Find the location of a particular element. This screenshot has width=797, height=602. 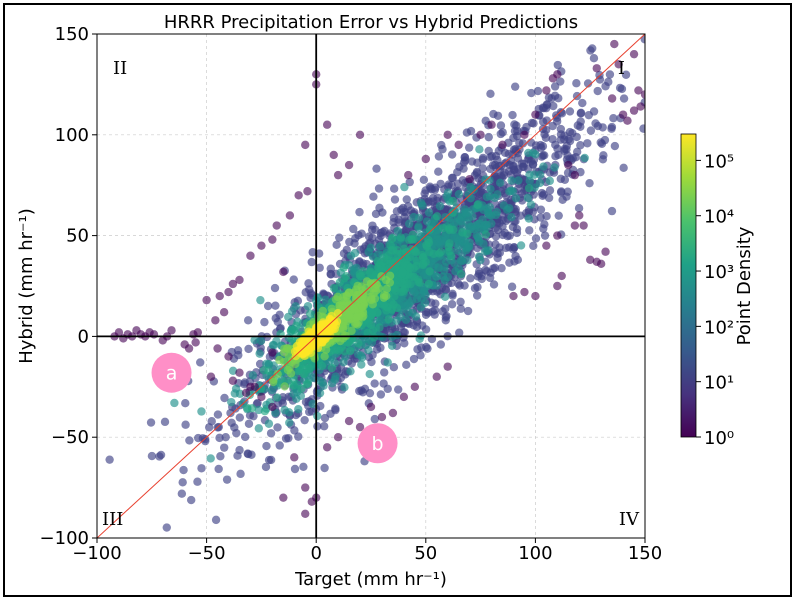

x-tick-label: −100 is located at coordinates (96, 553).